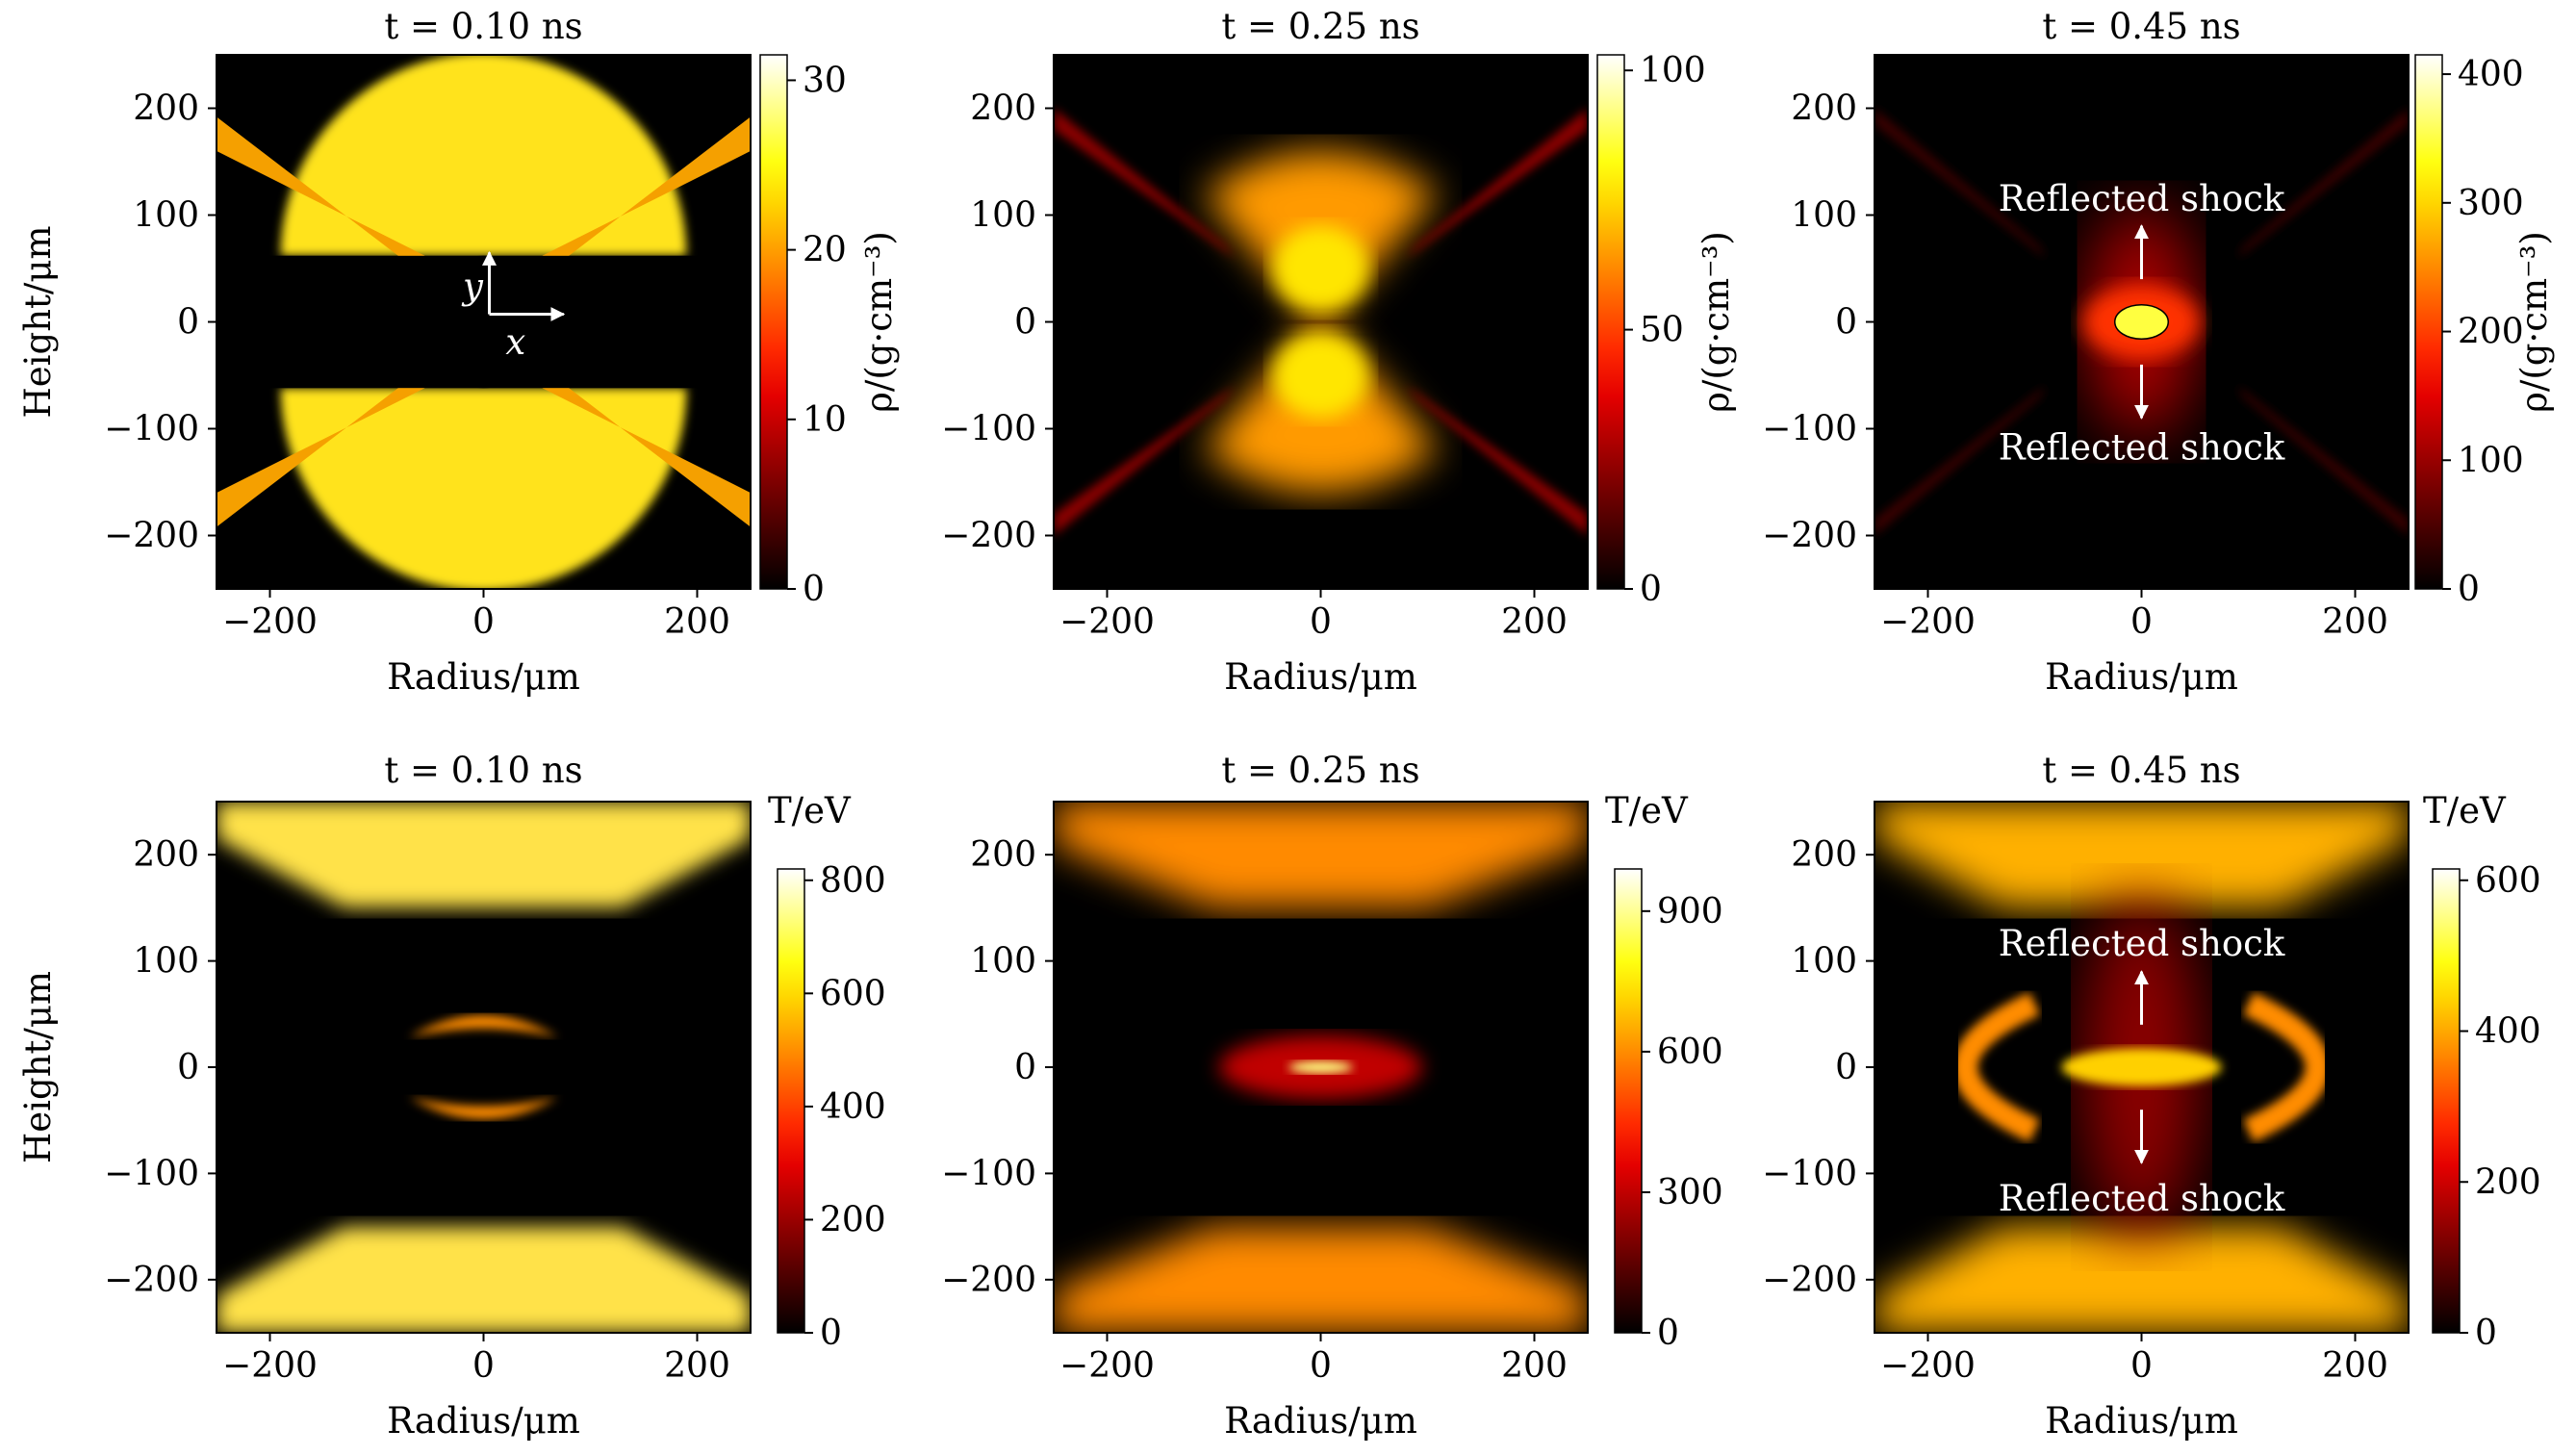 This screenshot has width=2576, height=1455. I want to click on y-axis-label: Height/μm, so click(38, 1067).